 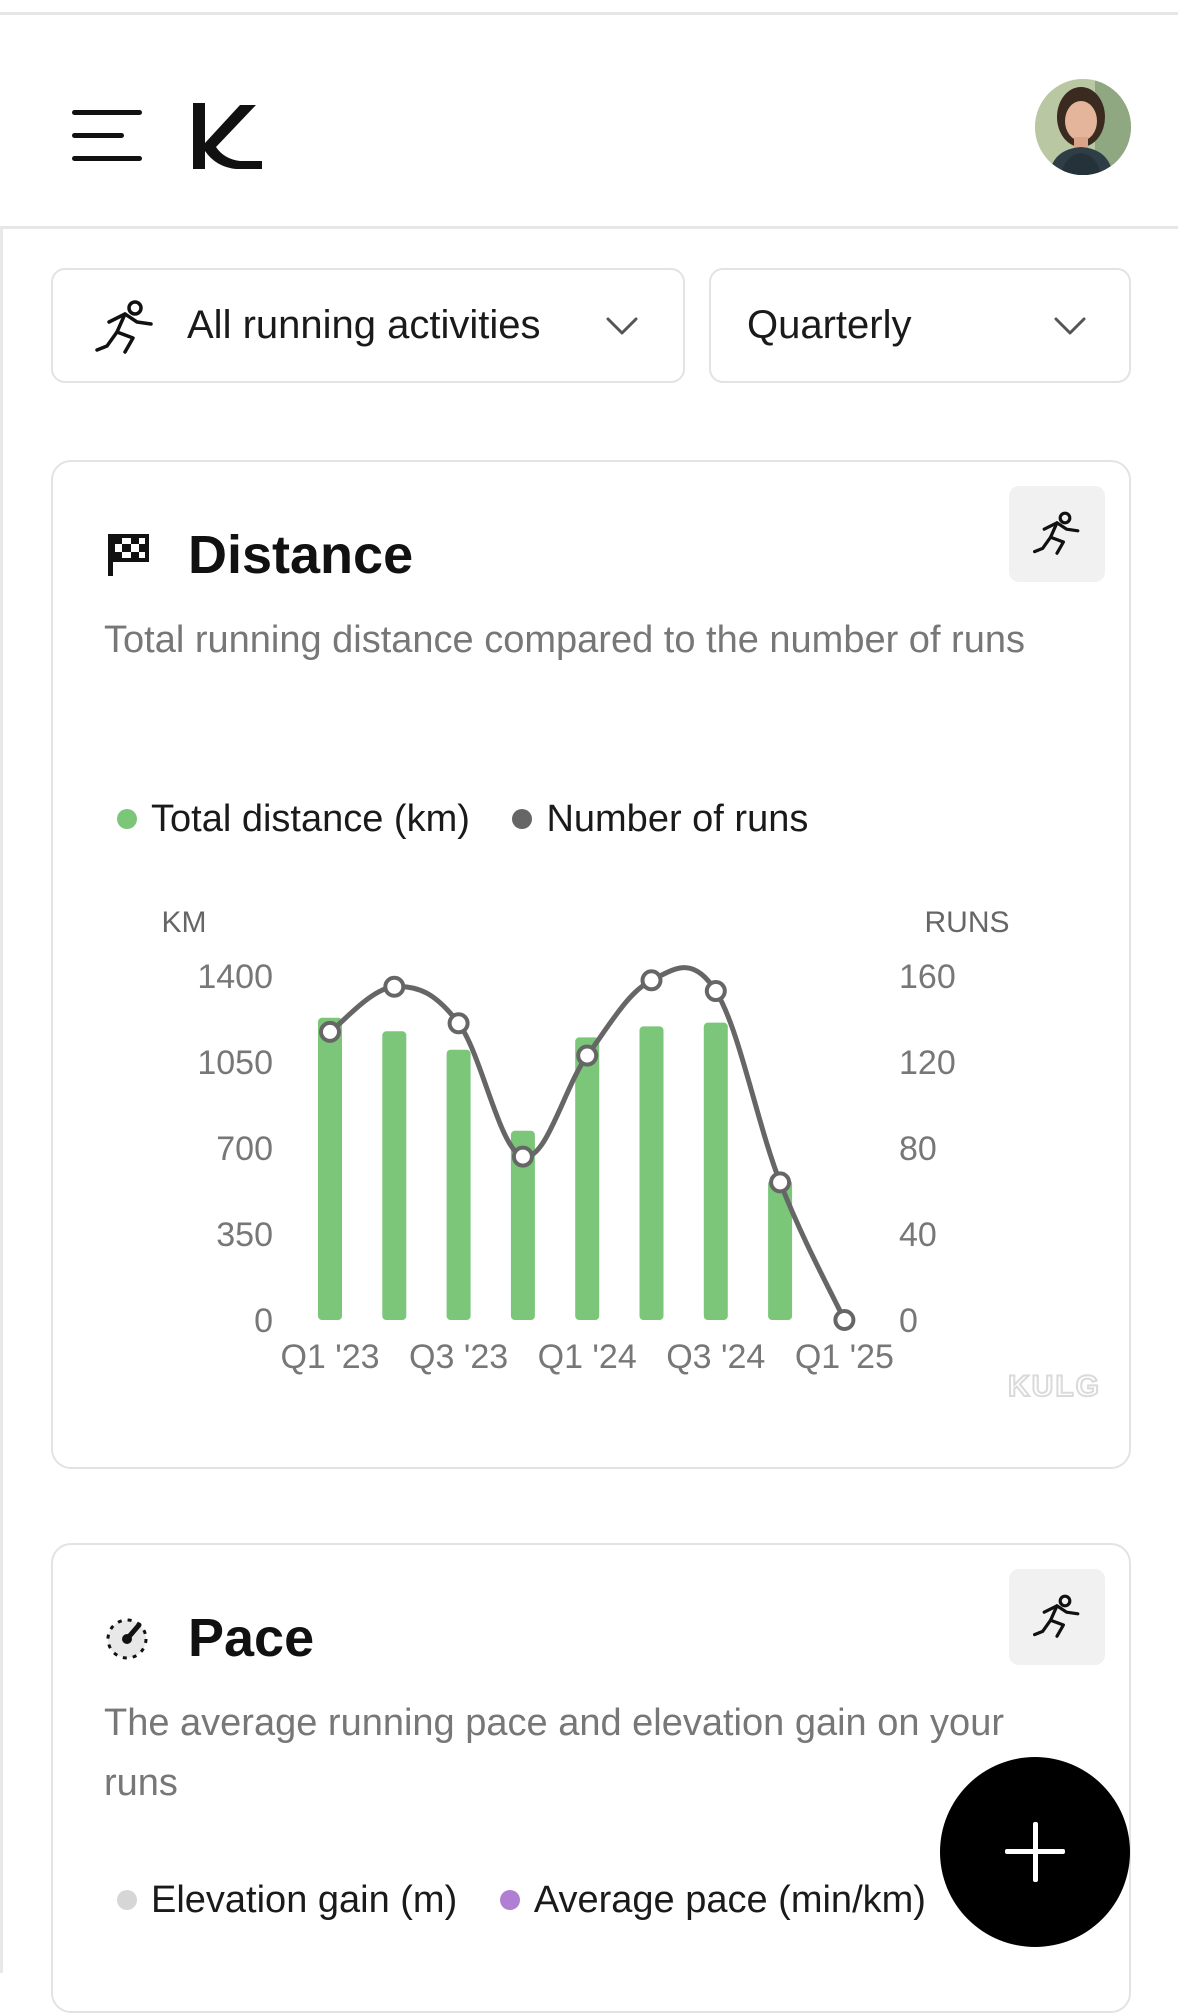 I want to click on legend-label: Number of runs, so click(x=677, y=818).